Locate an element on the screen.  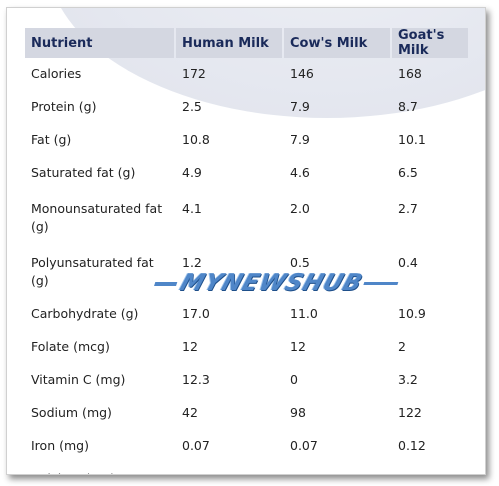
value-cell: 122 is located at coordinates (410, 412).